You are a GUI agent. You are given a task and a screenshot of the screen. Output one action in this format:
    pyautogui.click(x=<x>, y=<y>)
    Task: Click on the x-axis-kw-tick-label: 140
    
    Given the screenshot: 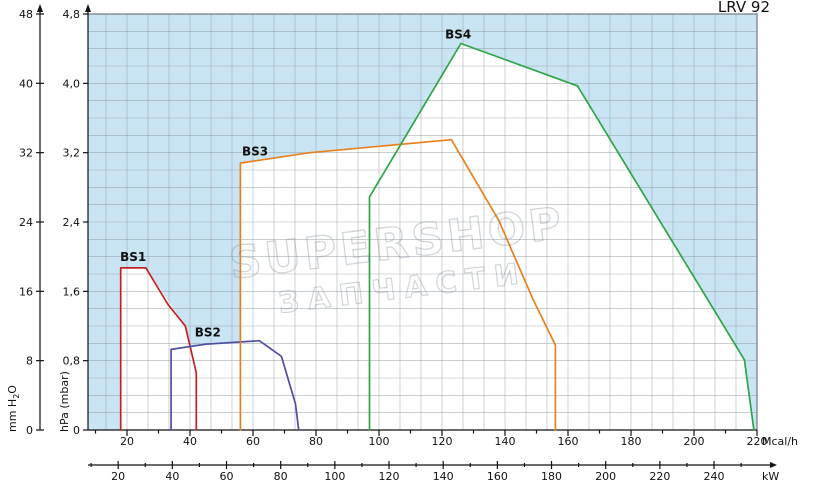 What is the action you would take?
    pyautogui.click(x=443, y=476)
    